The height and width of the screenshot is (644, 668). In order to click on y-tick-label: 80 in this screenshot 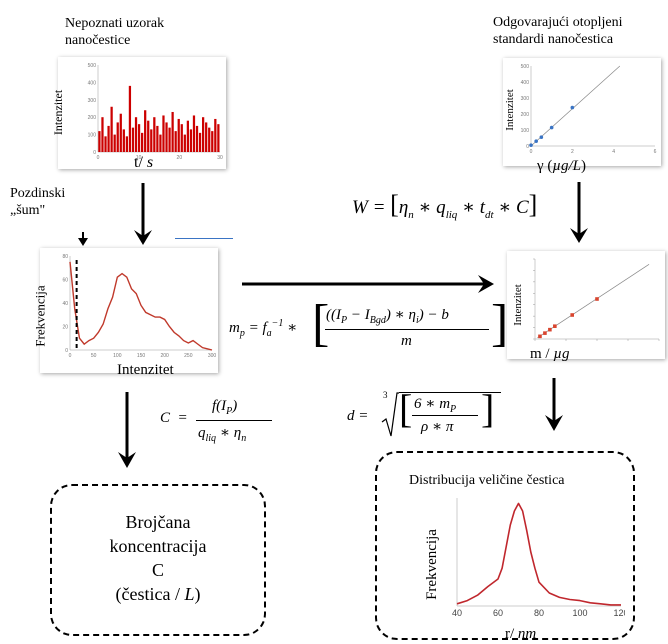, I will do `click(65, 257)`.